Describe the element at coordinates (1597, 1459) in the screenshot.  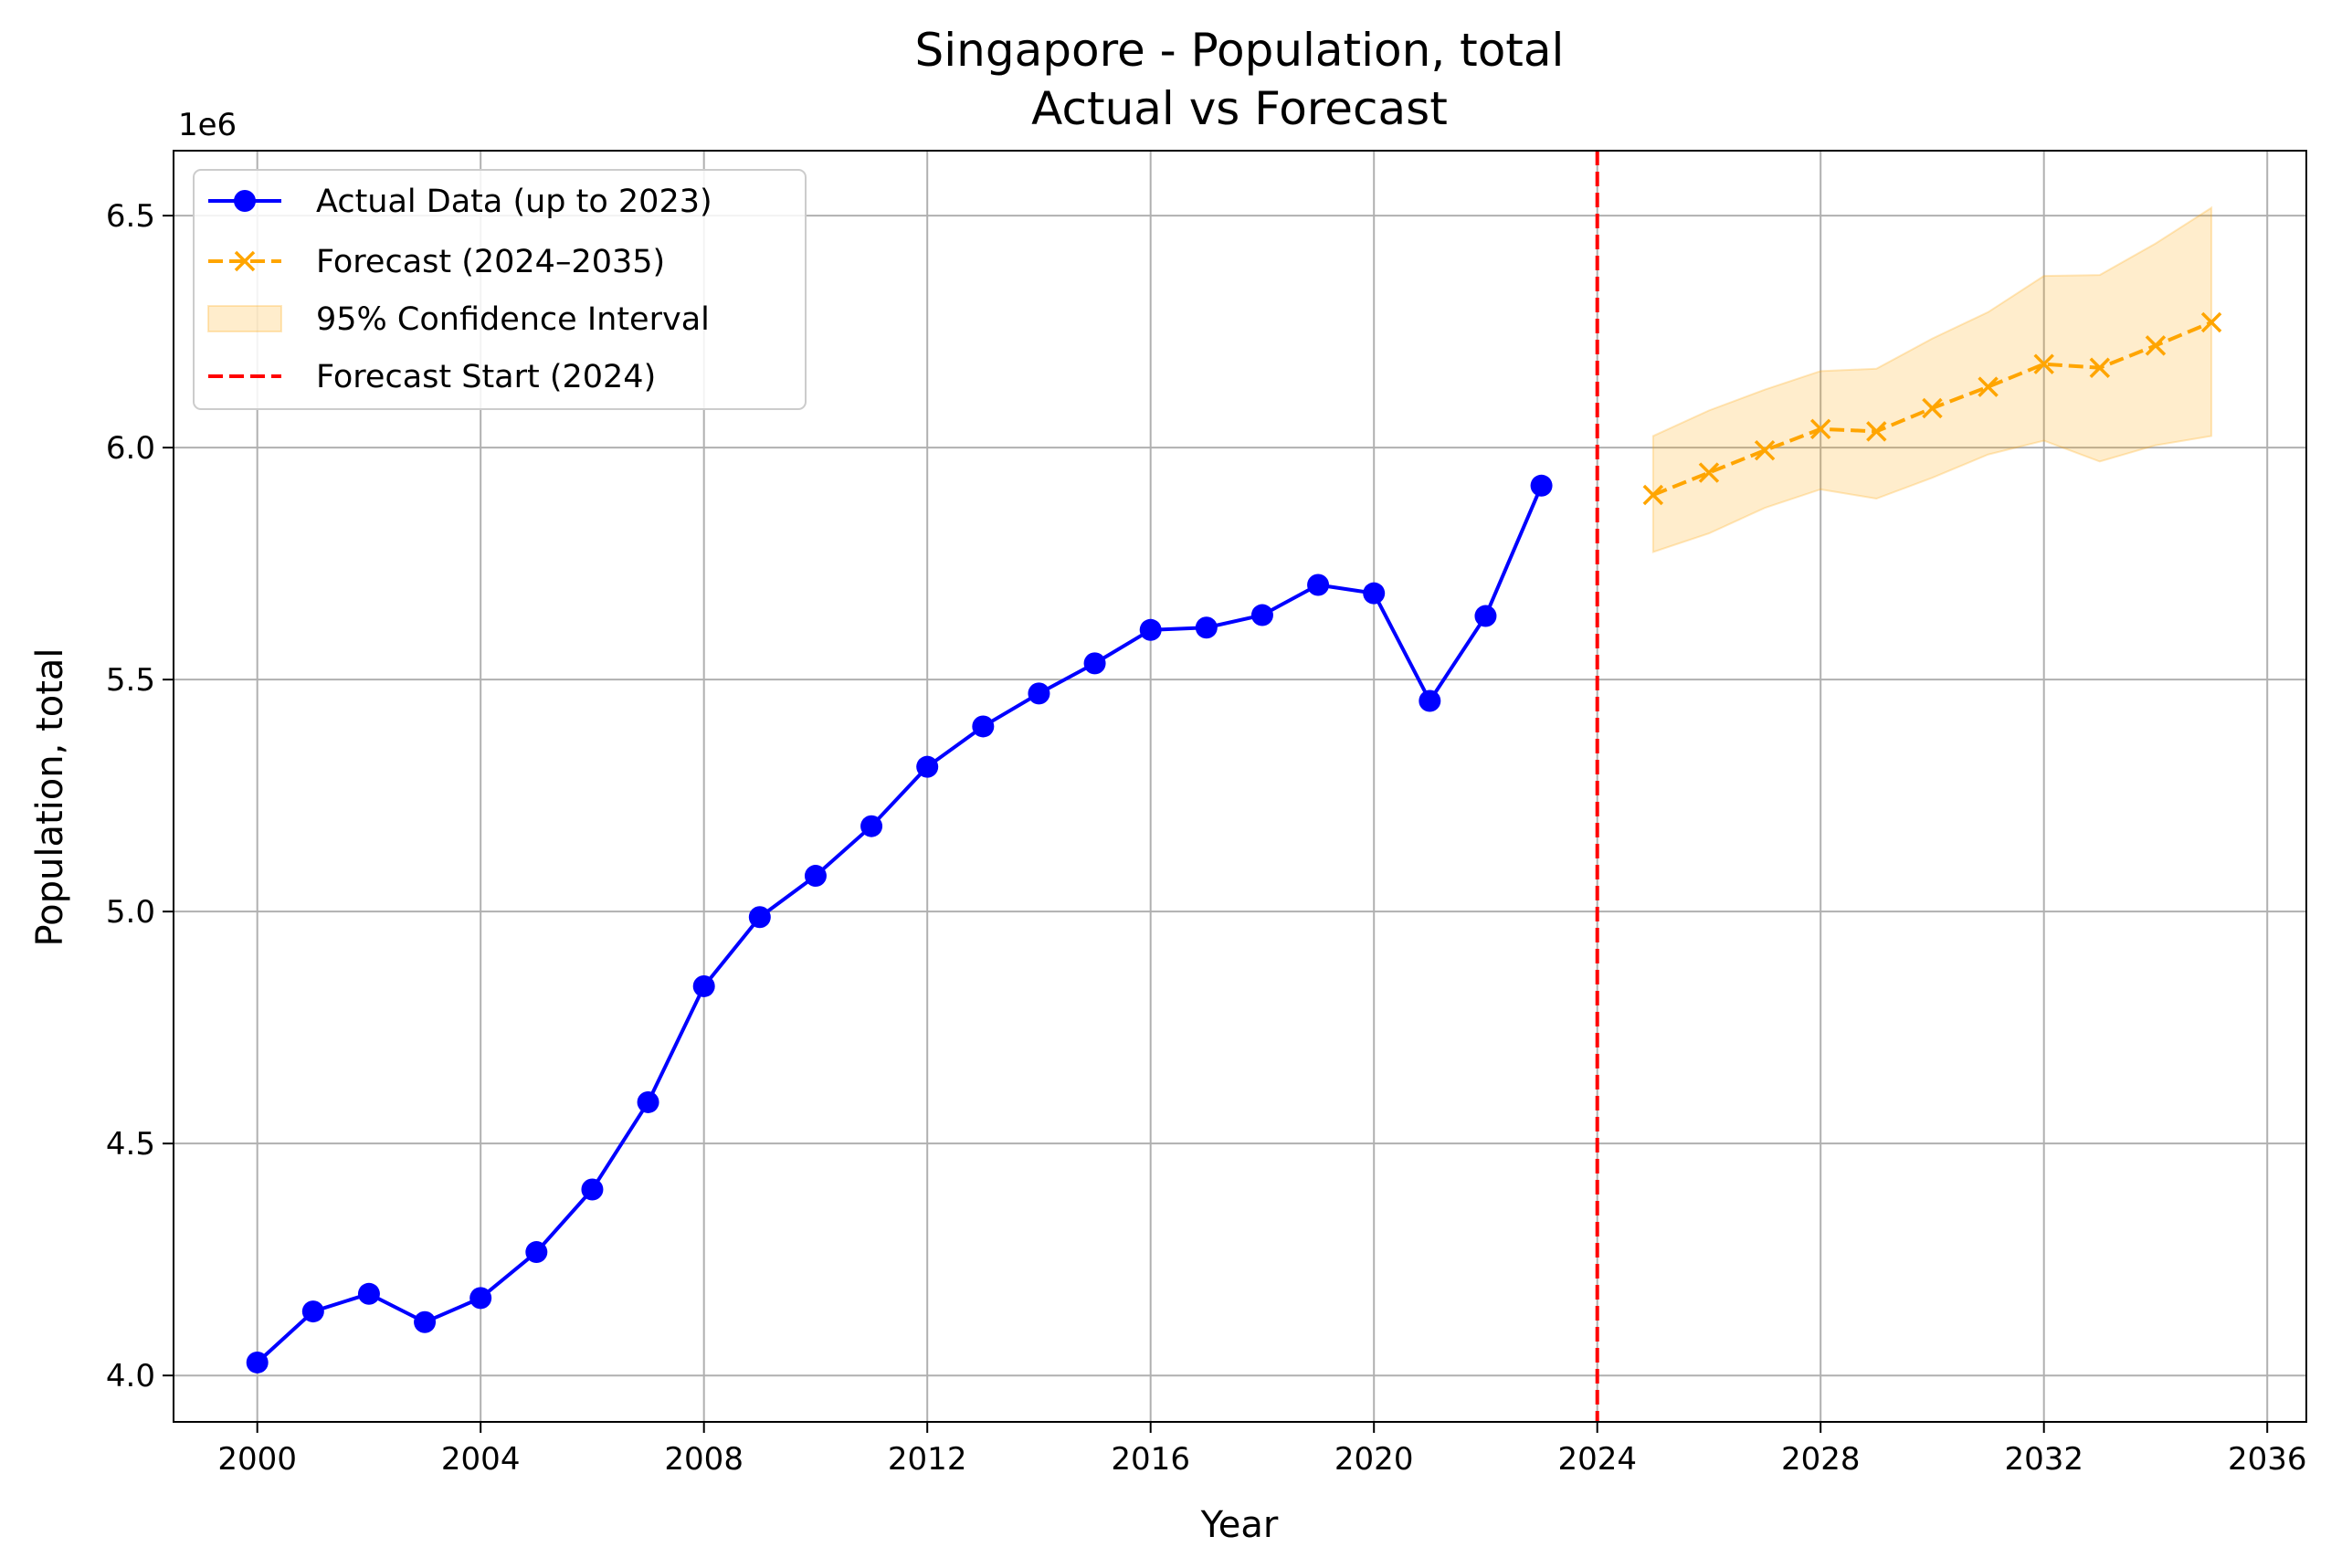
I see `x-tick-label: 2024` at that location.